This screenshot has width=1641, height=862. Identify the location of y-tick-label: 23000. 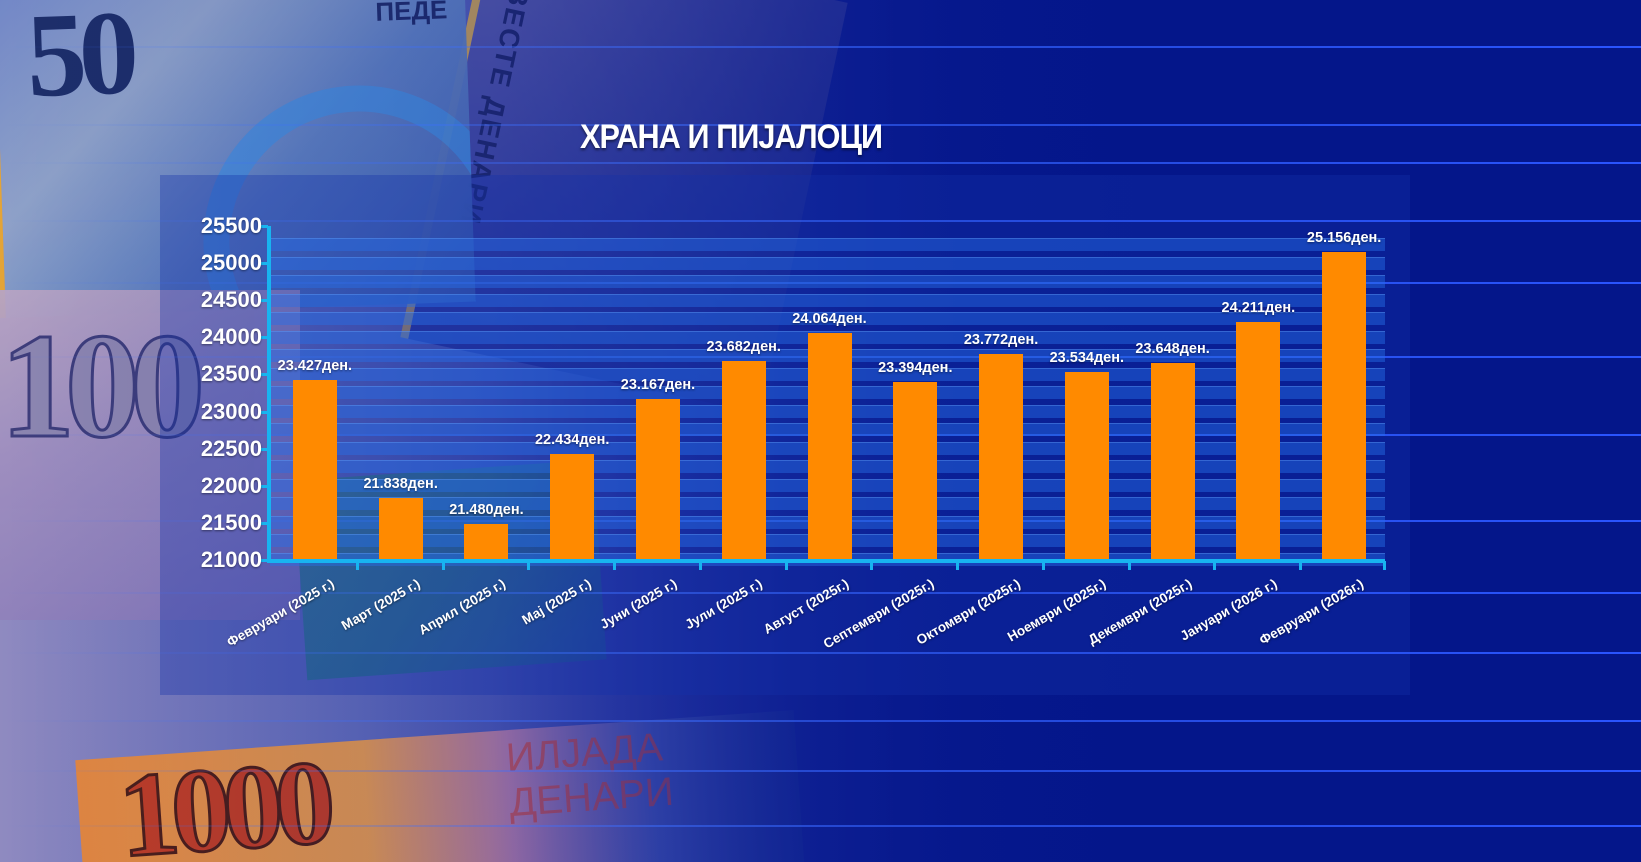
(231, 411).